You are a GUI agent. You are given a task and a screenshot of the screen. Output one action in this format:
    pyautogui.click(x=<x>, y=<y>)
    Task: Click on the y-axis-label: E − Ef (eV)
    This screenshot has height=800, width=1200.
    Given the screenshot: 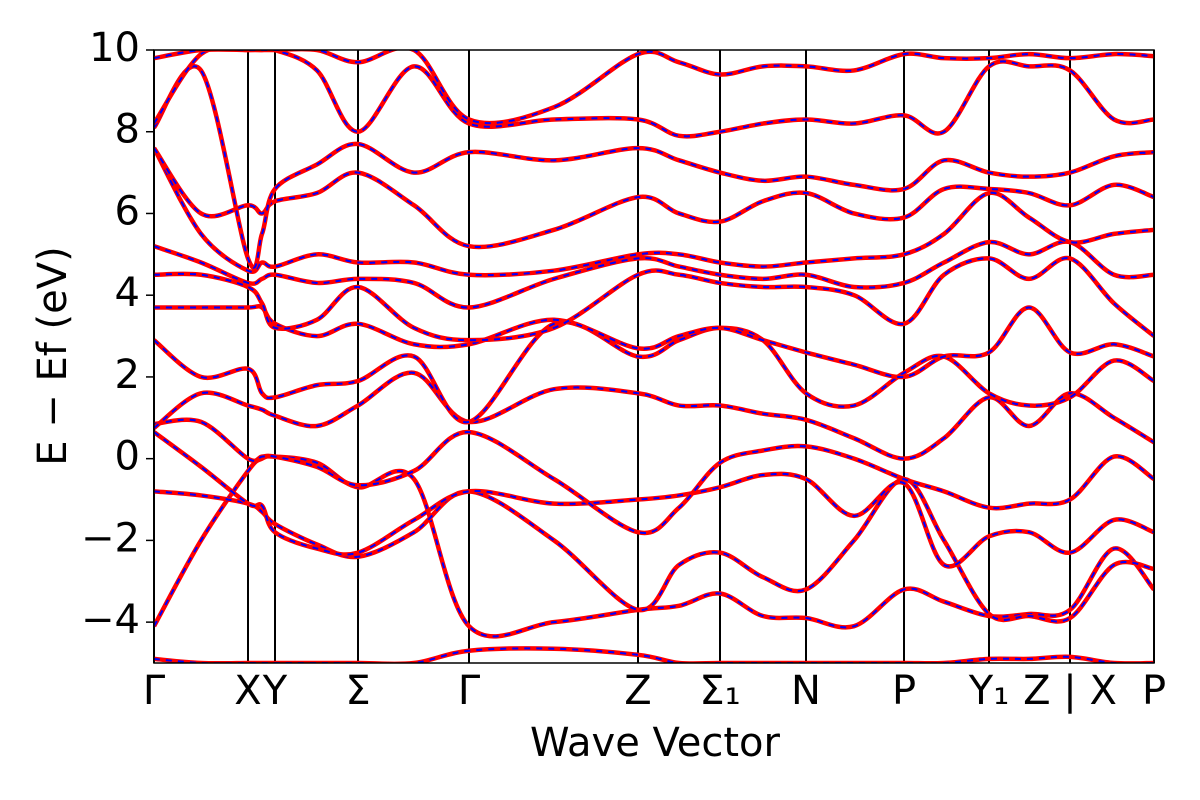 What is the action you would take?
    pyautogui.click(x=53, y=355)
    